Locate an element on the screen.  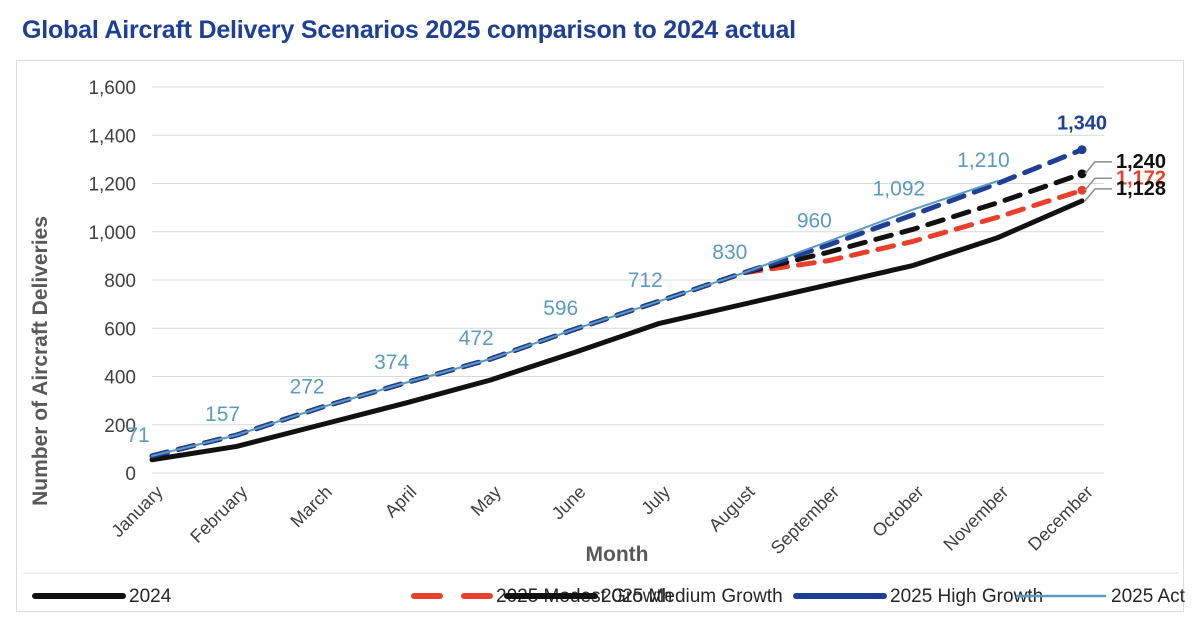
x-axis-tick-label: June is located at coordinates (569, 503).